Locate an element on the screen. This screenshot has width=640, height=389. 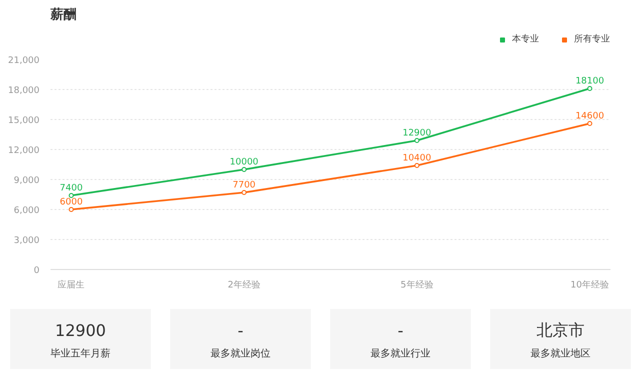
text: 12900 is located at coordinates (80, 330).